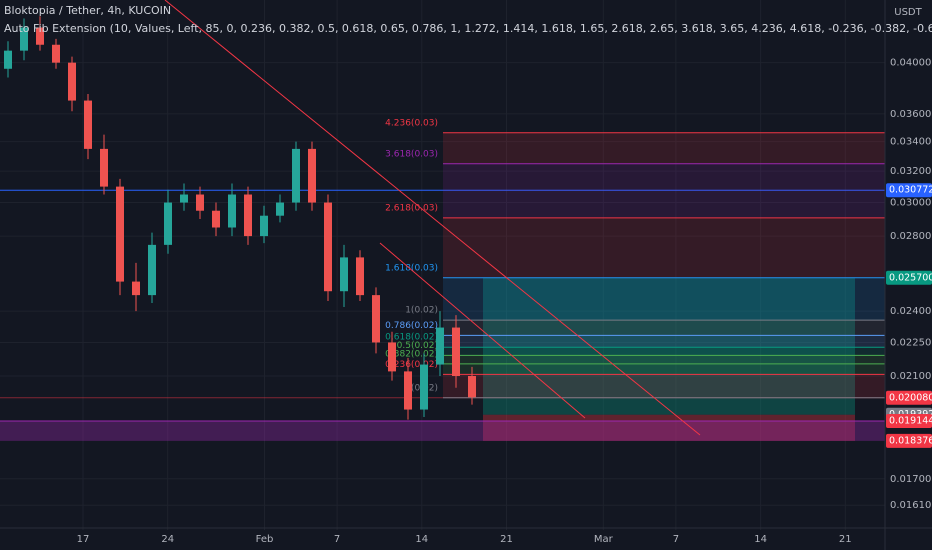 Image resolution: width=932 pixels, height=550 pixels. I want to click on x-tick-label: Feb, so click(265, 539).